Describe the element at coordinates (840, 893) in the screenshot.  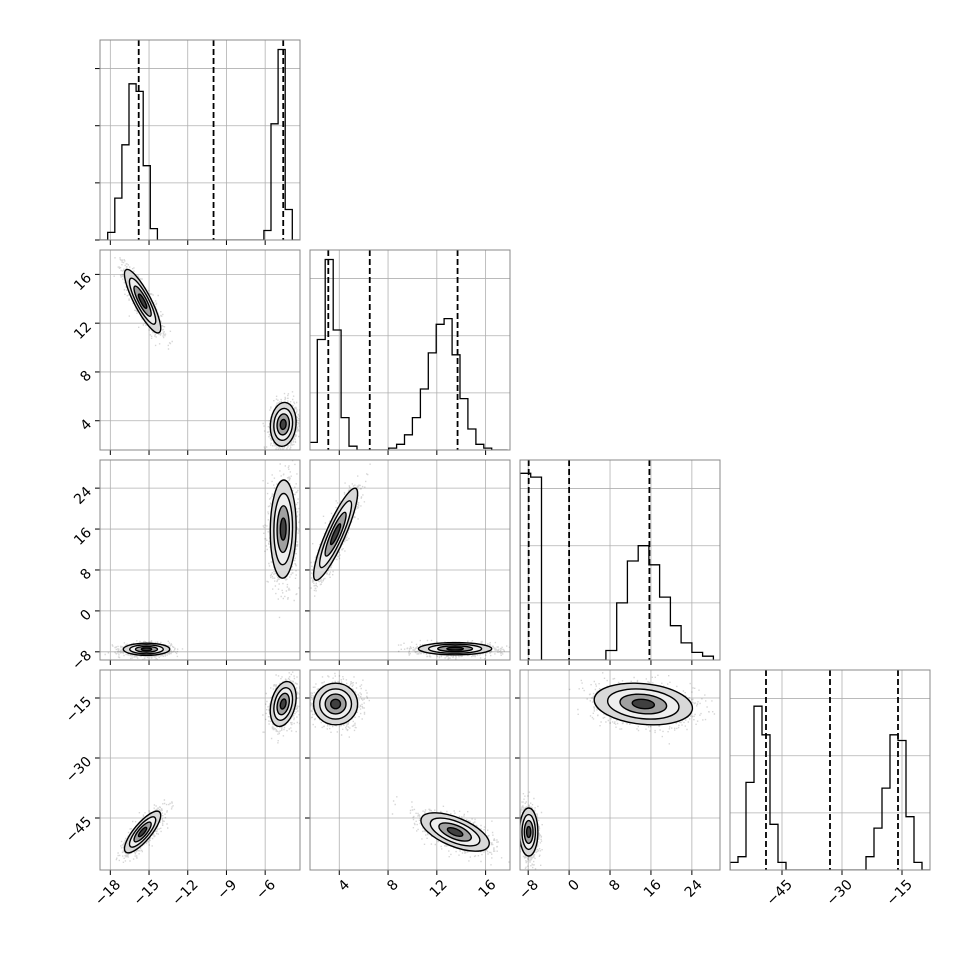
I see `x-tick-label: −30` at that location.